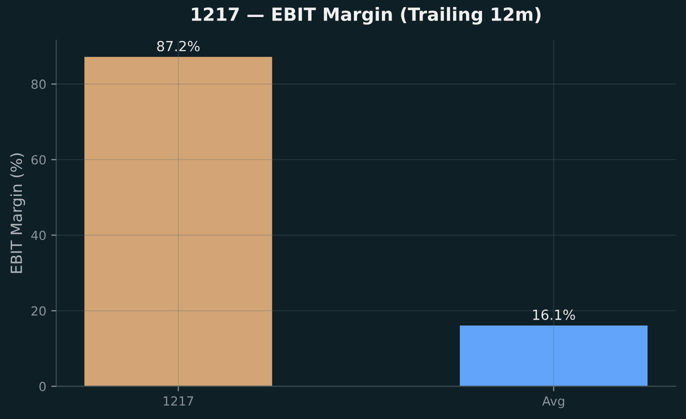  Describe the element at coordinates (38, 84) in the screenshot. I see `y-tick-label: 80` at that location.